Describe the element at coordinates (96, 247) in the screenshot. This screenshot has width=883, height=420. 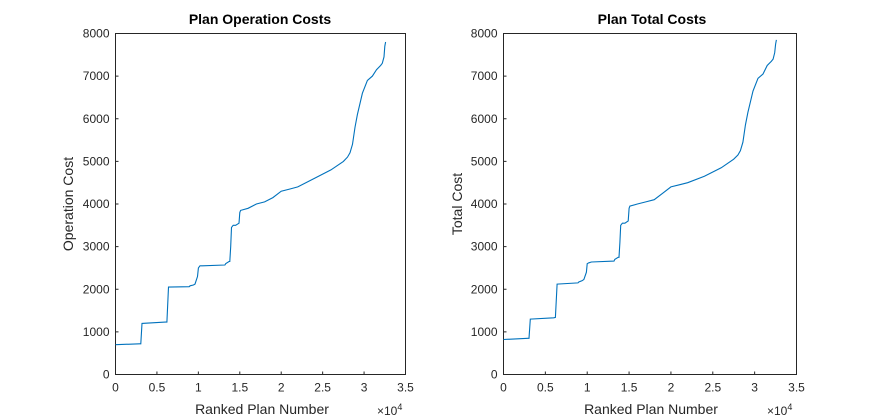
I see `left-y-tick-label: 3000` at that location.